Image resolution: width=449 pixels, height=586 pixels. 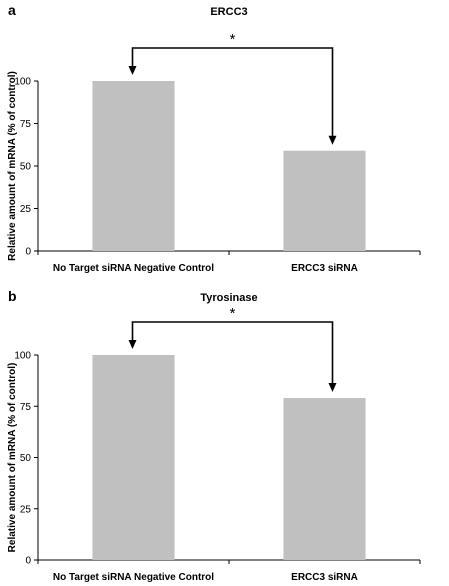 I want to click on panel-letter-b: b, so click(x=12, y=296).